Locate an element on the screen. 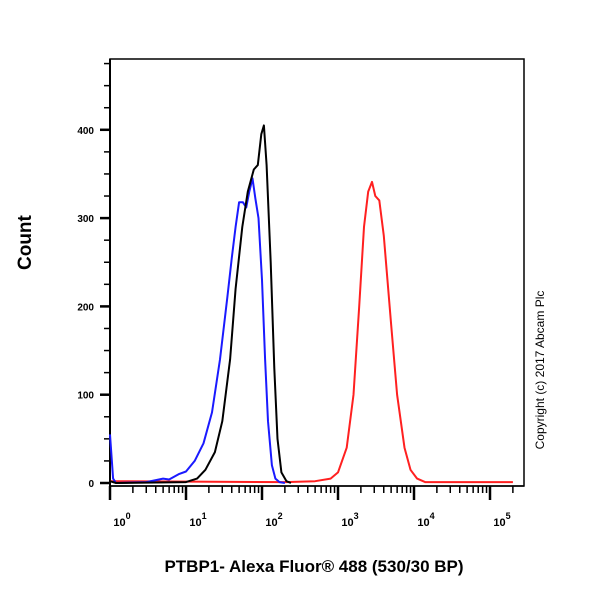  copyright-annotation: Copyright (c) 2017 Abcam Plc is located at coordinates (540, 370).